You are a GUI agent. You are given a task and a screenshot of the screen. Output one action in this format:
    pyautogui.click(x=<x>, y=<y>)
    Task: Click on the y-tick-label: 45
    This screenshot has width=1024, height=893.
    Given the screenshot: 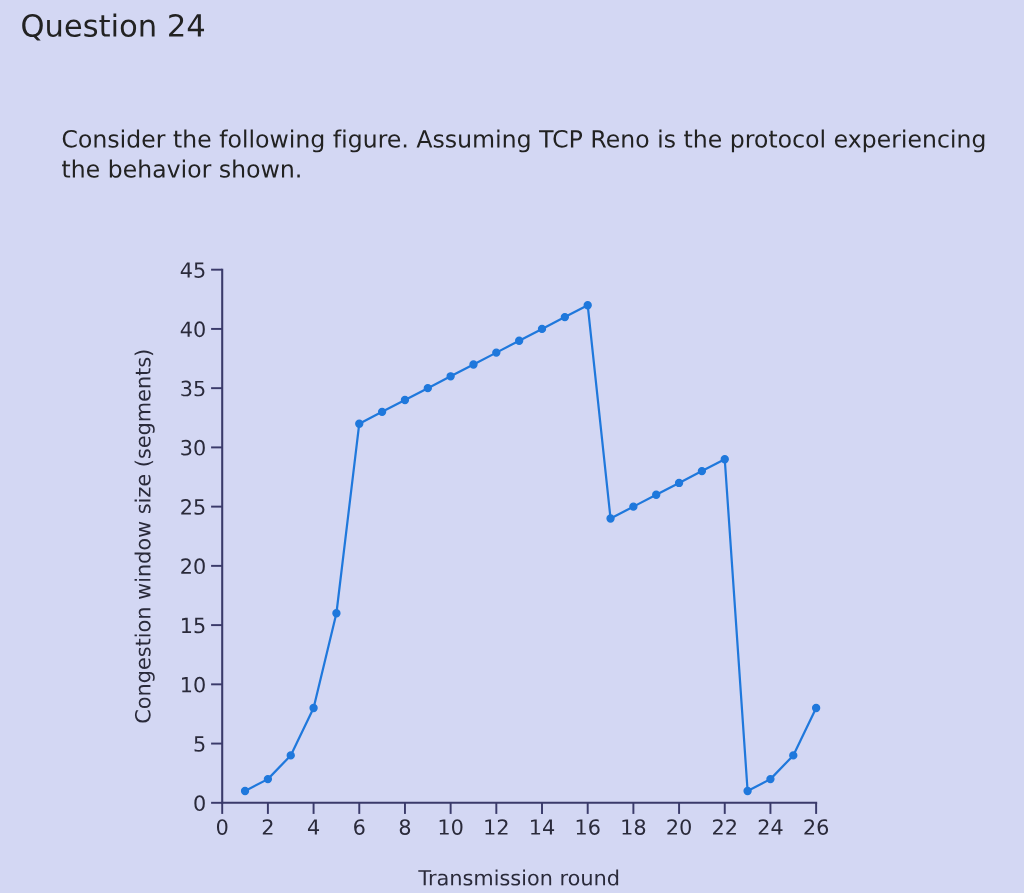 What is the action you would take?
    pyautogui.click(x=192, y=270)
    